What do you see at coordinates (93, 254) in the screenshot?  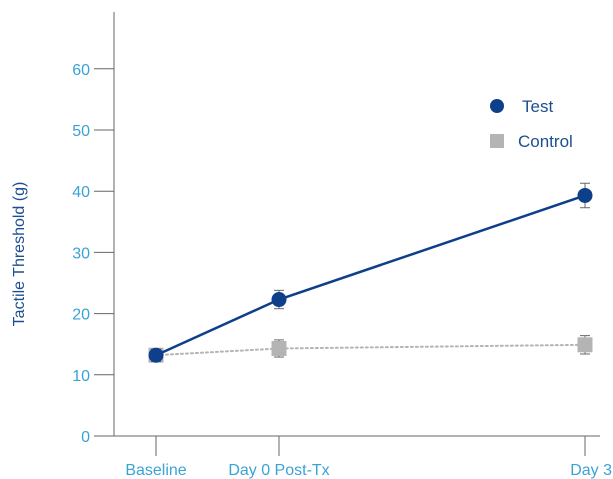 I see `y-axis-ticks: 0 10 20 30 40 50 60` at bounding box center [93, 254].